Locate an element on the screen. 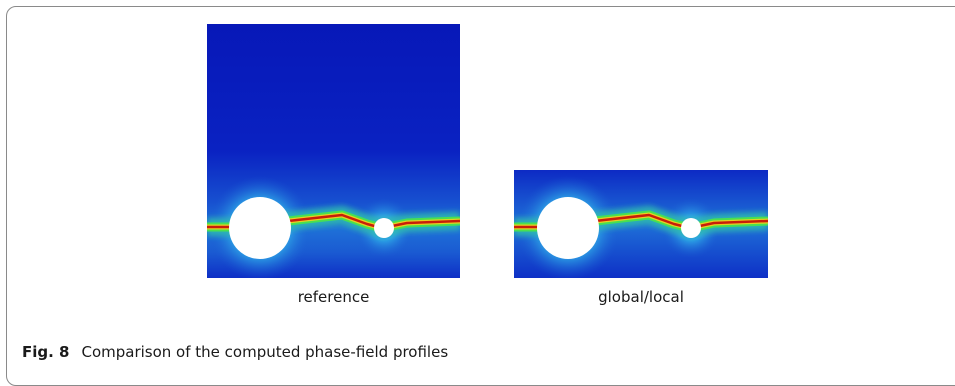 The image size is (955, 386). global-local-phase-field-image is located at coordinates (641, 224).